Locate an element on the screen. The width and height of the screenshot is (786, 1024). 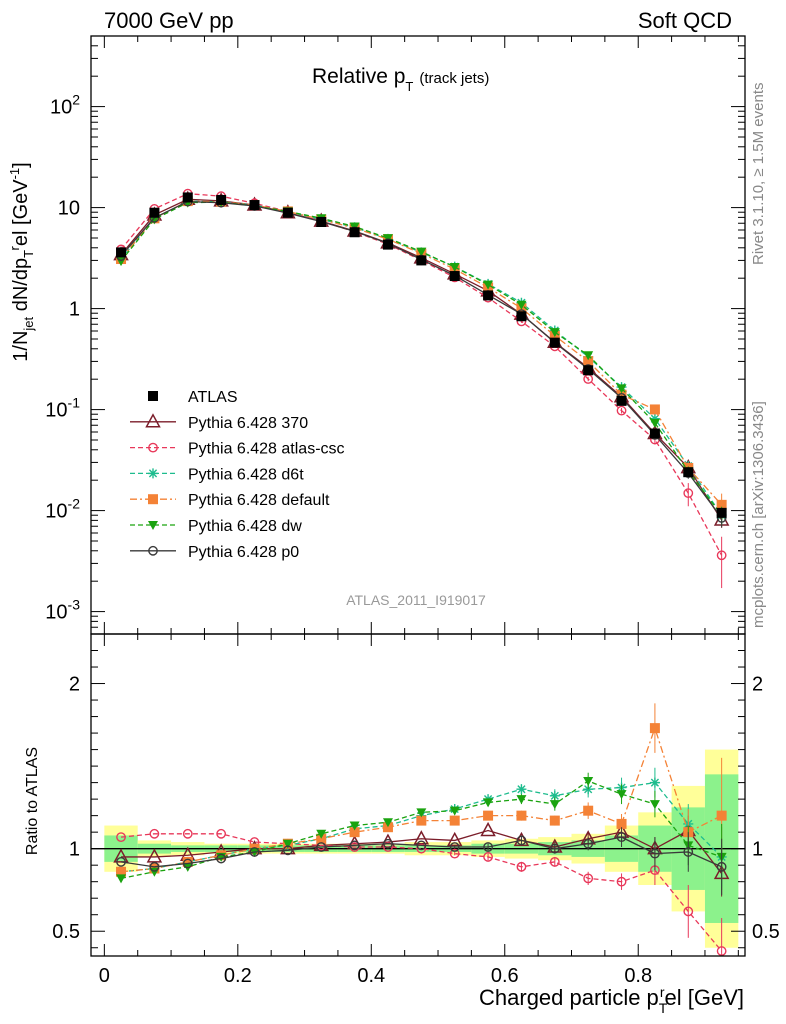
rivet-label: Rivet 3.1.10, ≥ 1.5M events is located at coordinates (758, 174).